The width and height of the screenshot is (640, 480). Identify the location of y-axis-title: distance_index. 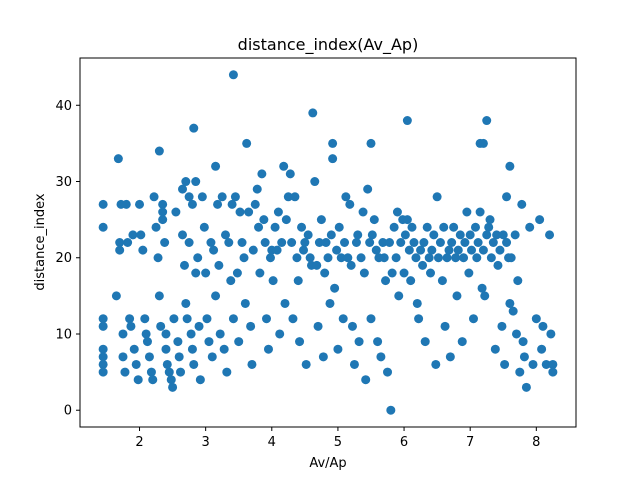
(40, 241).